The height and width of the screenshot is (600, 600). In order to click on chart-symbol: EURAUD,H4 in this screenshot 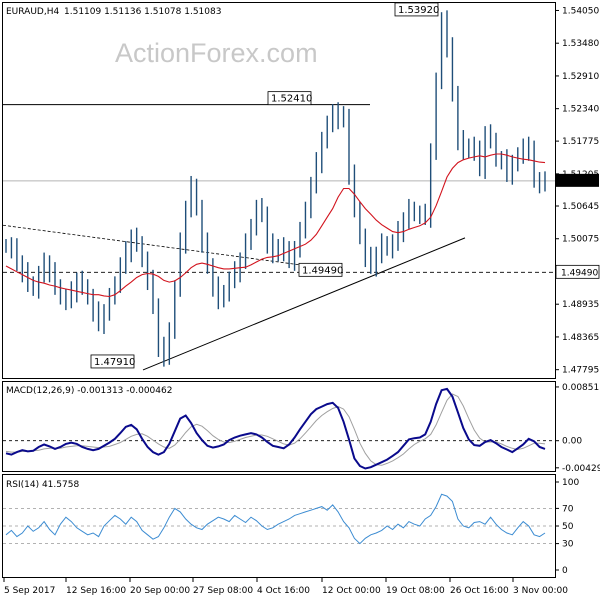, I will do `click(32, 12)`.